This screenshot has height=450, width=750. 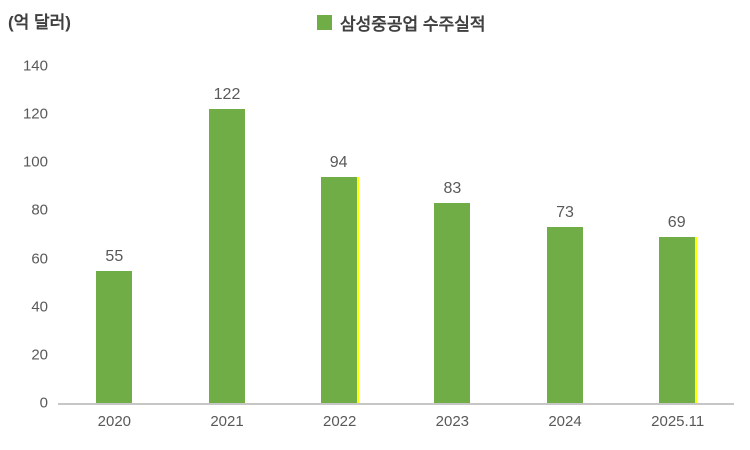 I want to click on y-tick-label: 0, so click(x=43, y=403).